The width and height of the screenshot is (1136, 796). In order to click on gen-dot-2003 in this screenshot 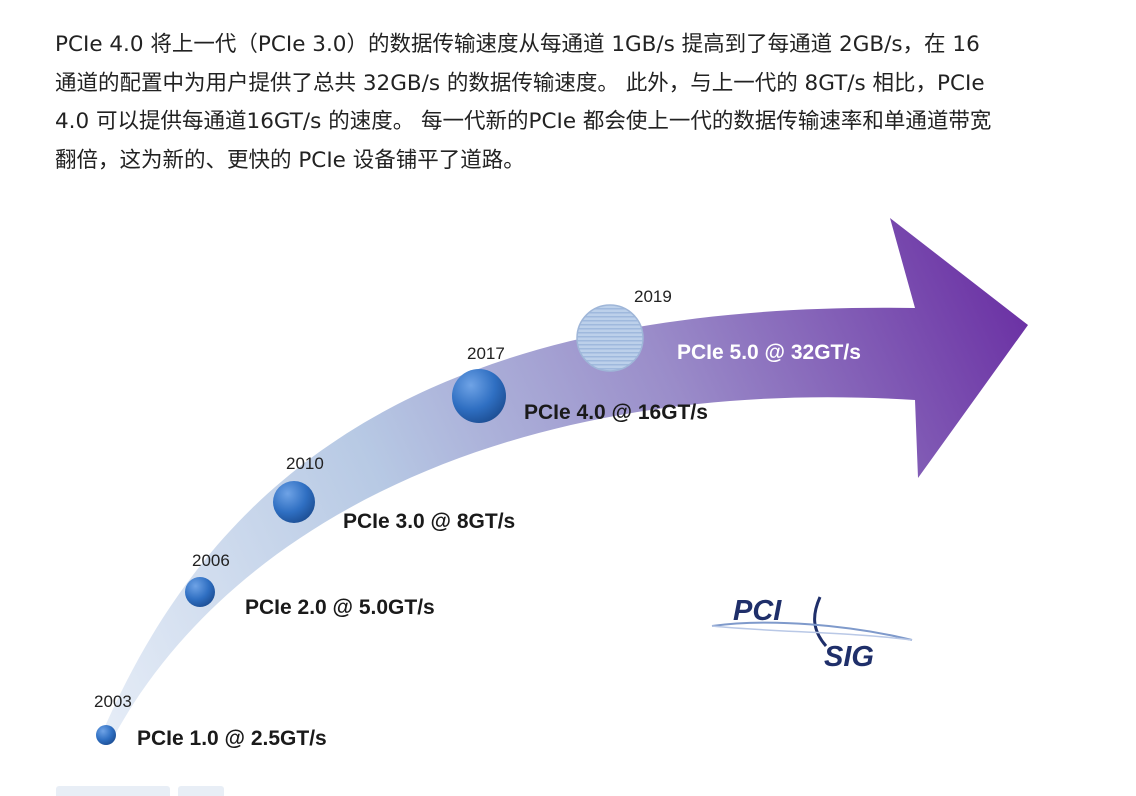, I will do `click(106, 735)`.